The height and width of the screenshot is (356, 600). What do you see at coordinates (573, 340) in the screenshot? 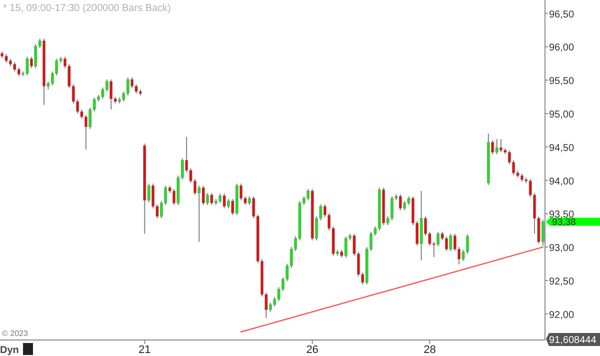
I see `y-tick-label: 91,608444` at bounding box center [573, 340].